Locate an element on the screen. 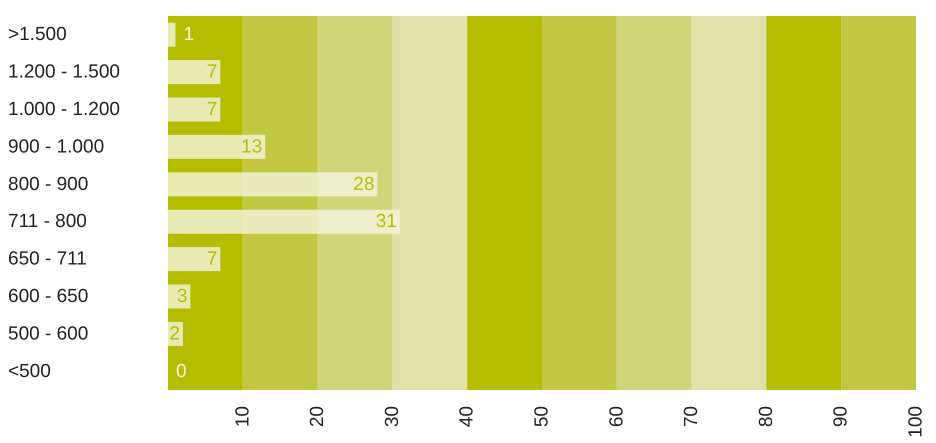  x-tick-label: 40 is located at coordinates (467, 417).